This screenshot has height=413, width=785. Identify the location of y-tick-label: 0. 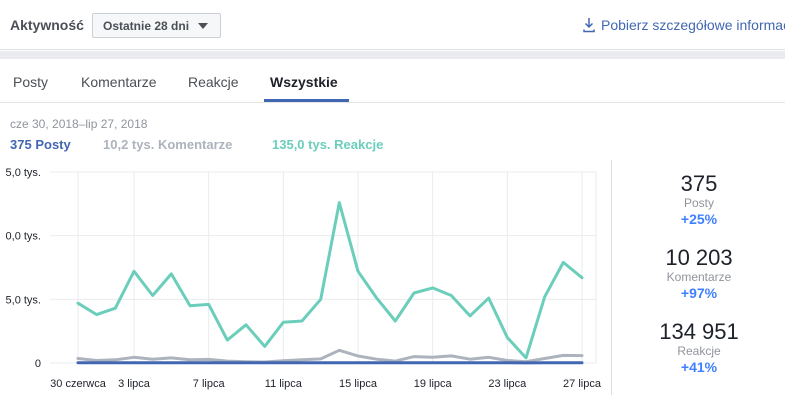
(38, 364).